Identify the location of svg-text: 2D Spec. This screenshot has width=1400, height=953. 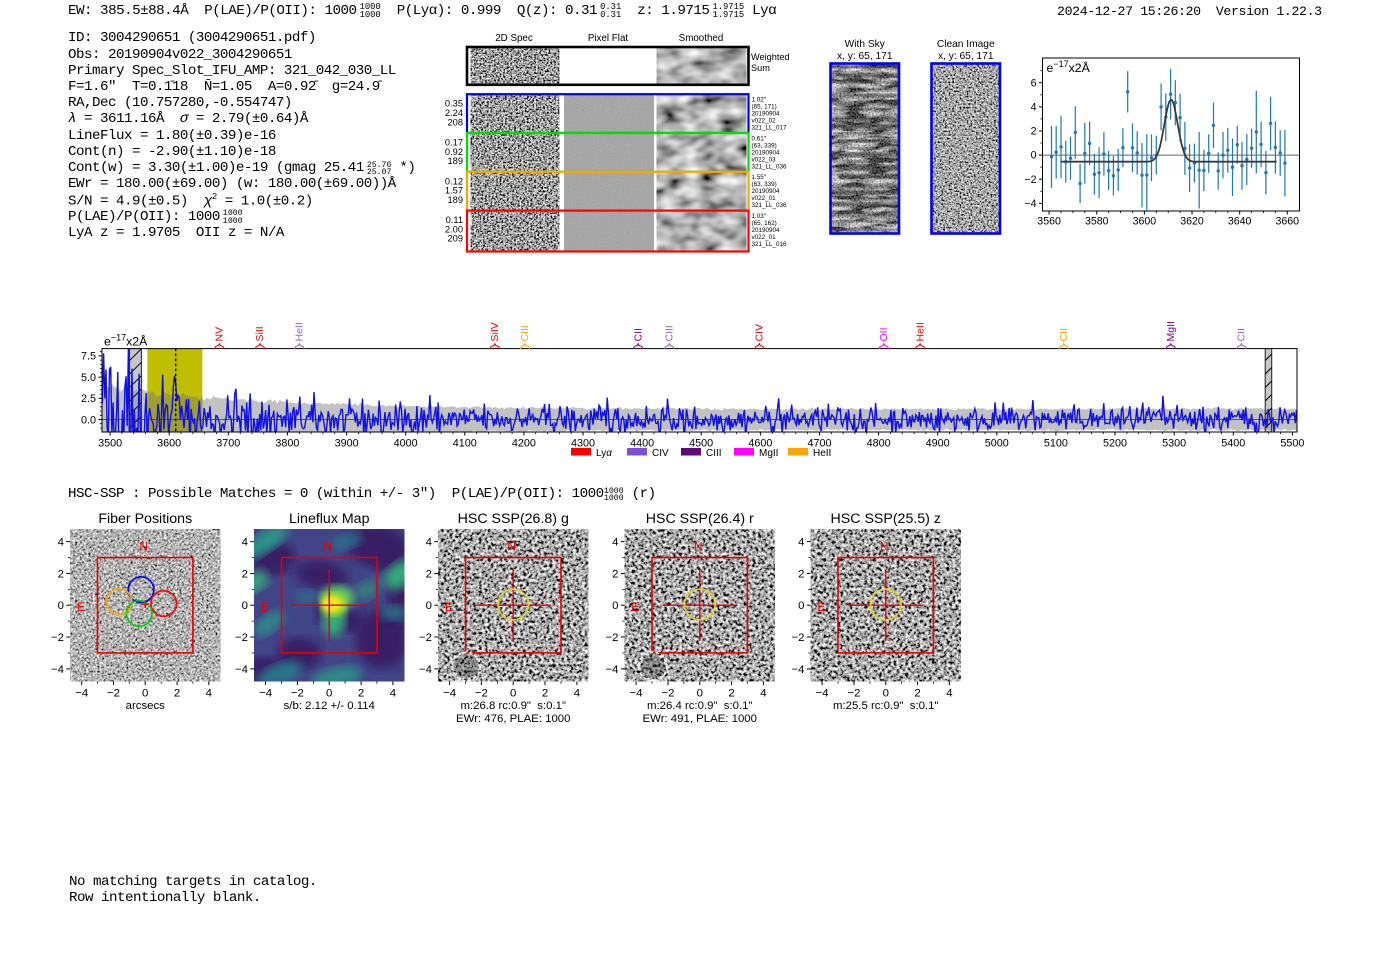
(514, 38).